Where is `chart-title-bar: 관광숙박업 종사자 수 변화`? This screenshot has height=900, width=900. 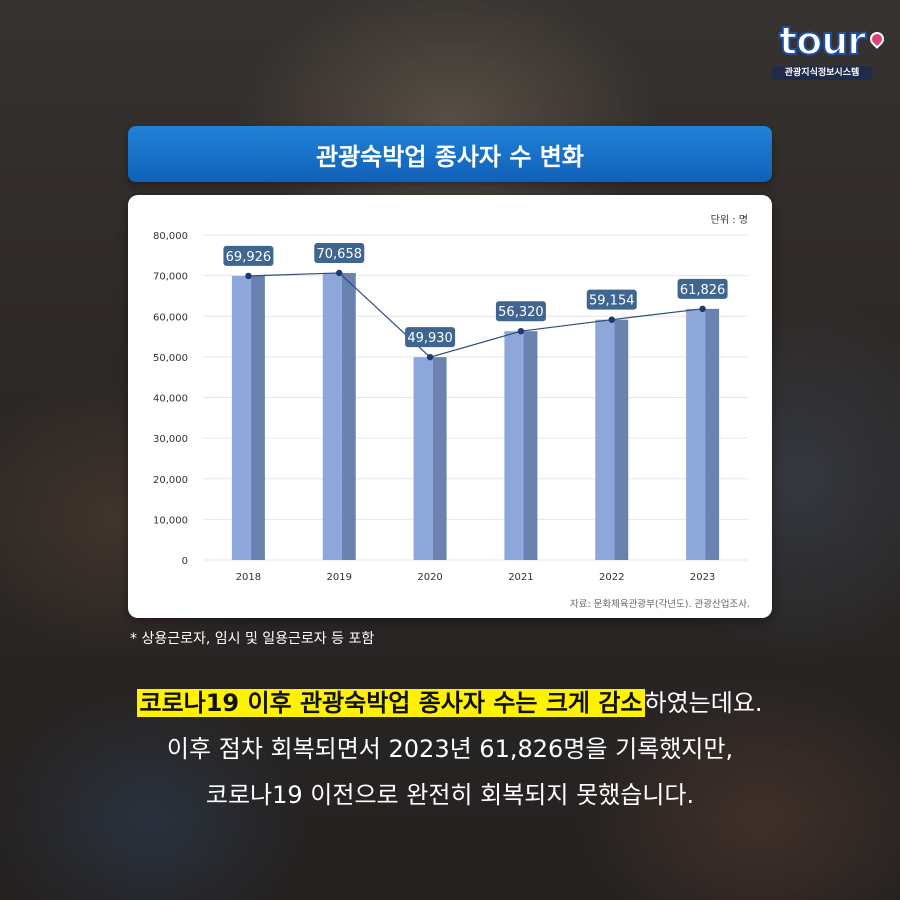 chart-title-bar: 관광숙박업 종사자 수 변화 is located at coordinates (450, 154).